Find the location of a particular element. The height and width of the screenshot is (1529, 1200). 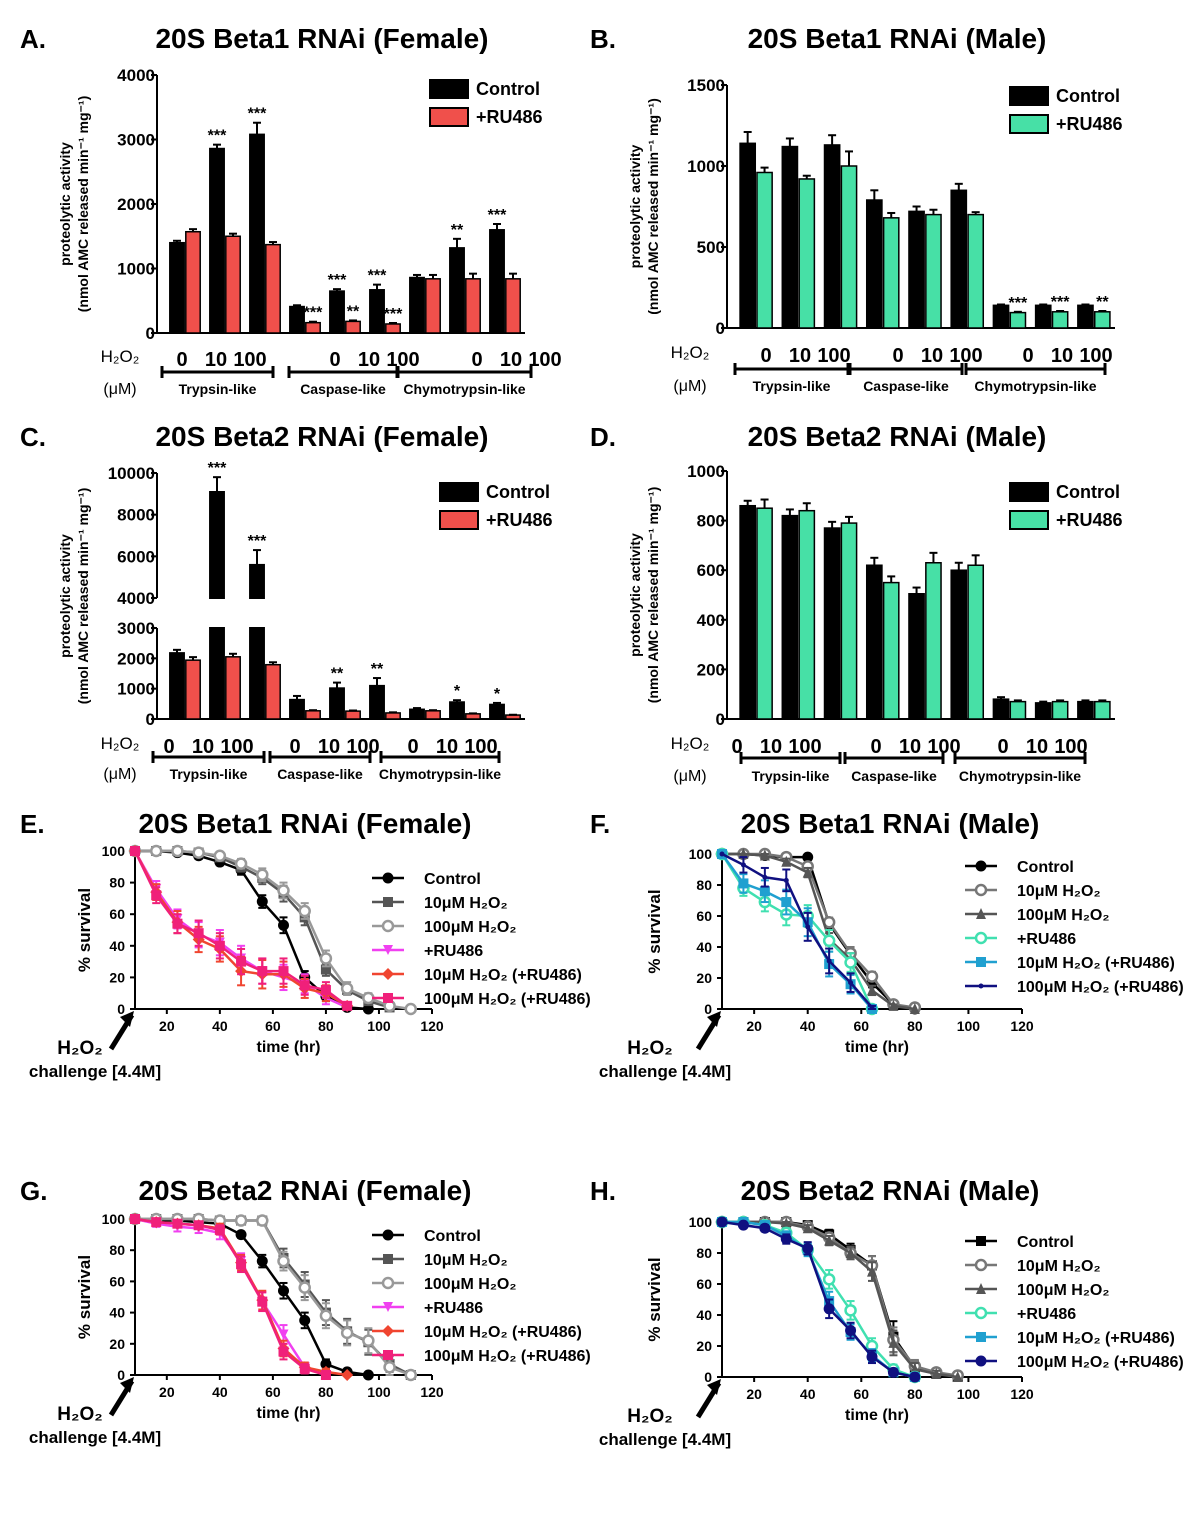

significance-marker: ** is located at coordinates (377, 669).